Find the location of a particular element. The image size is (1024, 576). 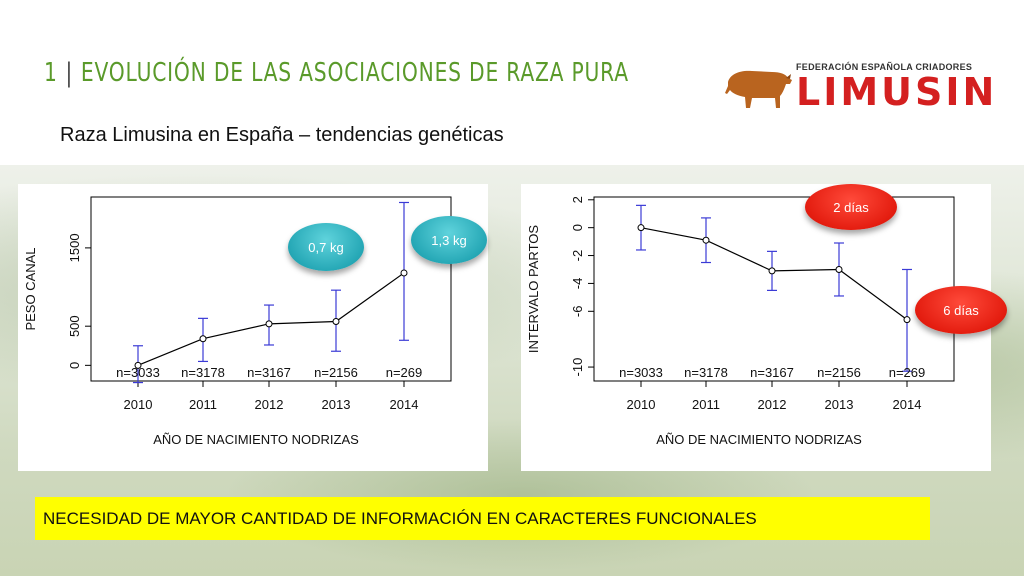

y-tick-label: -6 is located at coordinates (577, 312).